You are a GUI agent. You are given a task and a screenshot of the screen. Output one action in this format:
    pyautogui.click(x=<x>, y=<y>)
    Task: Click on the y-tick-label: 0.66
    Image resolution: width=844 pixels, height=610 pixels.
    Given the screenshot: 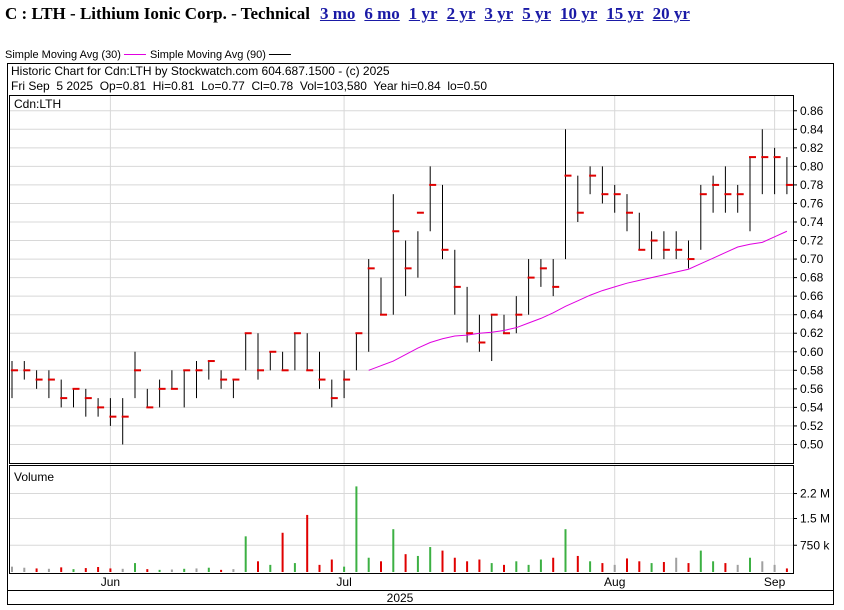 What is the action you would take?
    pyautogui.click(x=812, y=296)
    